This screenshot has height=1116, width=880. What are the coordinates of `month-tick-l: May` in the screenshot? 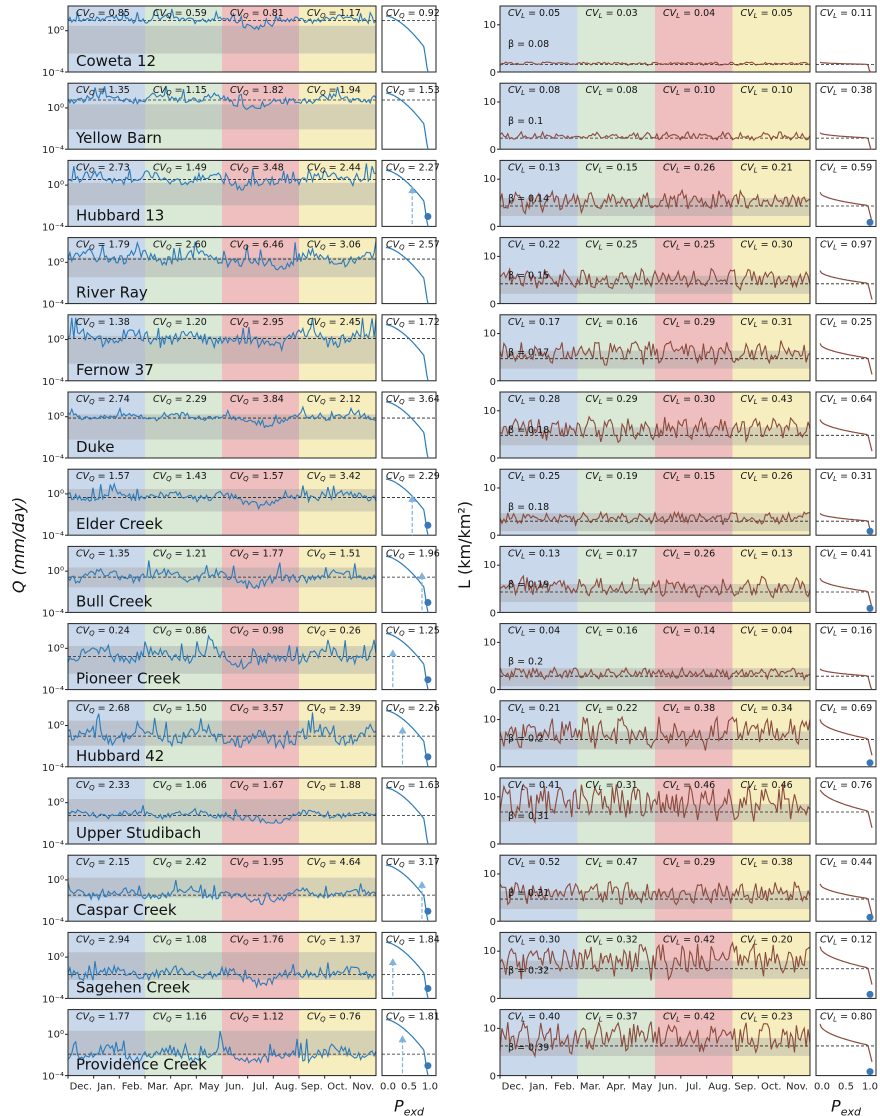 It's located at (642, 1087).